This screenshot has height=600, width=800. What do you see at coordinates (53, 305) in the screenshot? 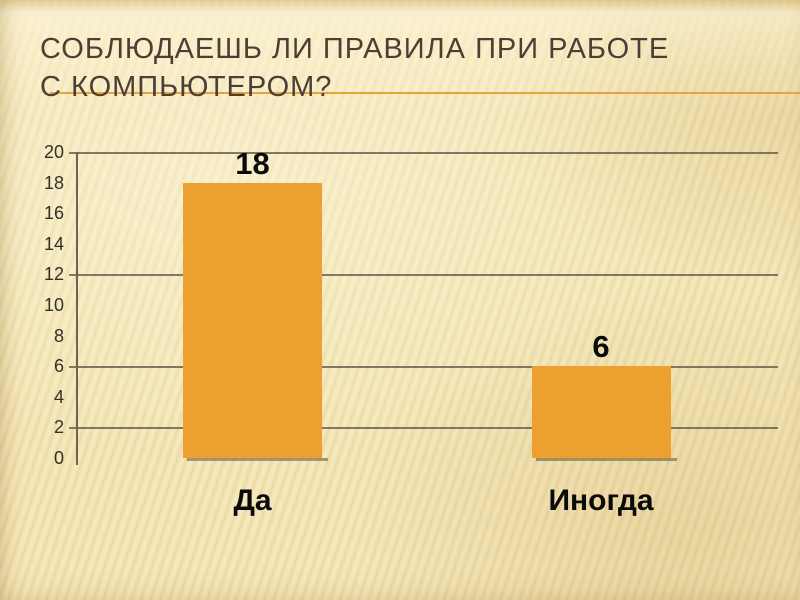
I see `y-axis-label: 10` at bounding box center [53, 305].